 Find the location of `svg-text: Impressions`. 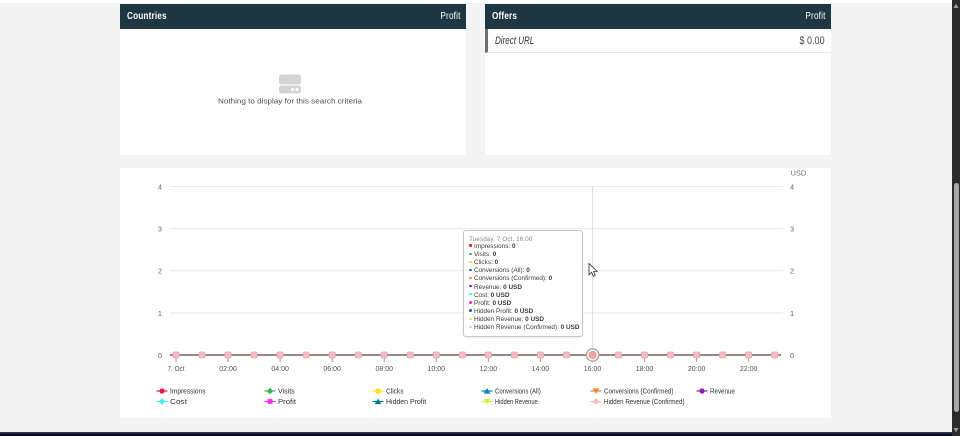

svg-text: Impressions is located at coordinates (188, 391).